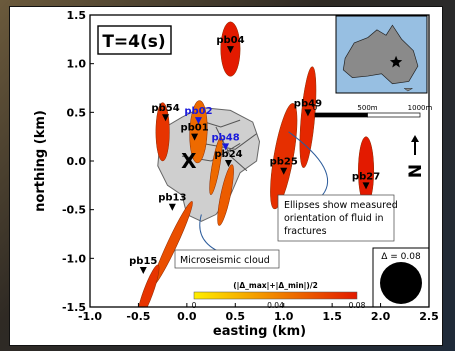 The height and width of the screenshot is (351, 455). Describe the element at coordinates (143, 261) in the screenshot. I see `station-label: pb15` at that location.